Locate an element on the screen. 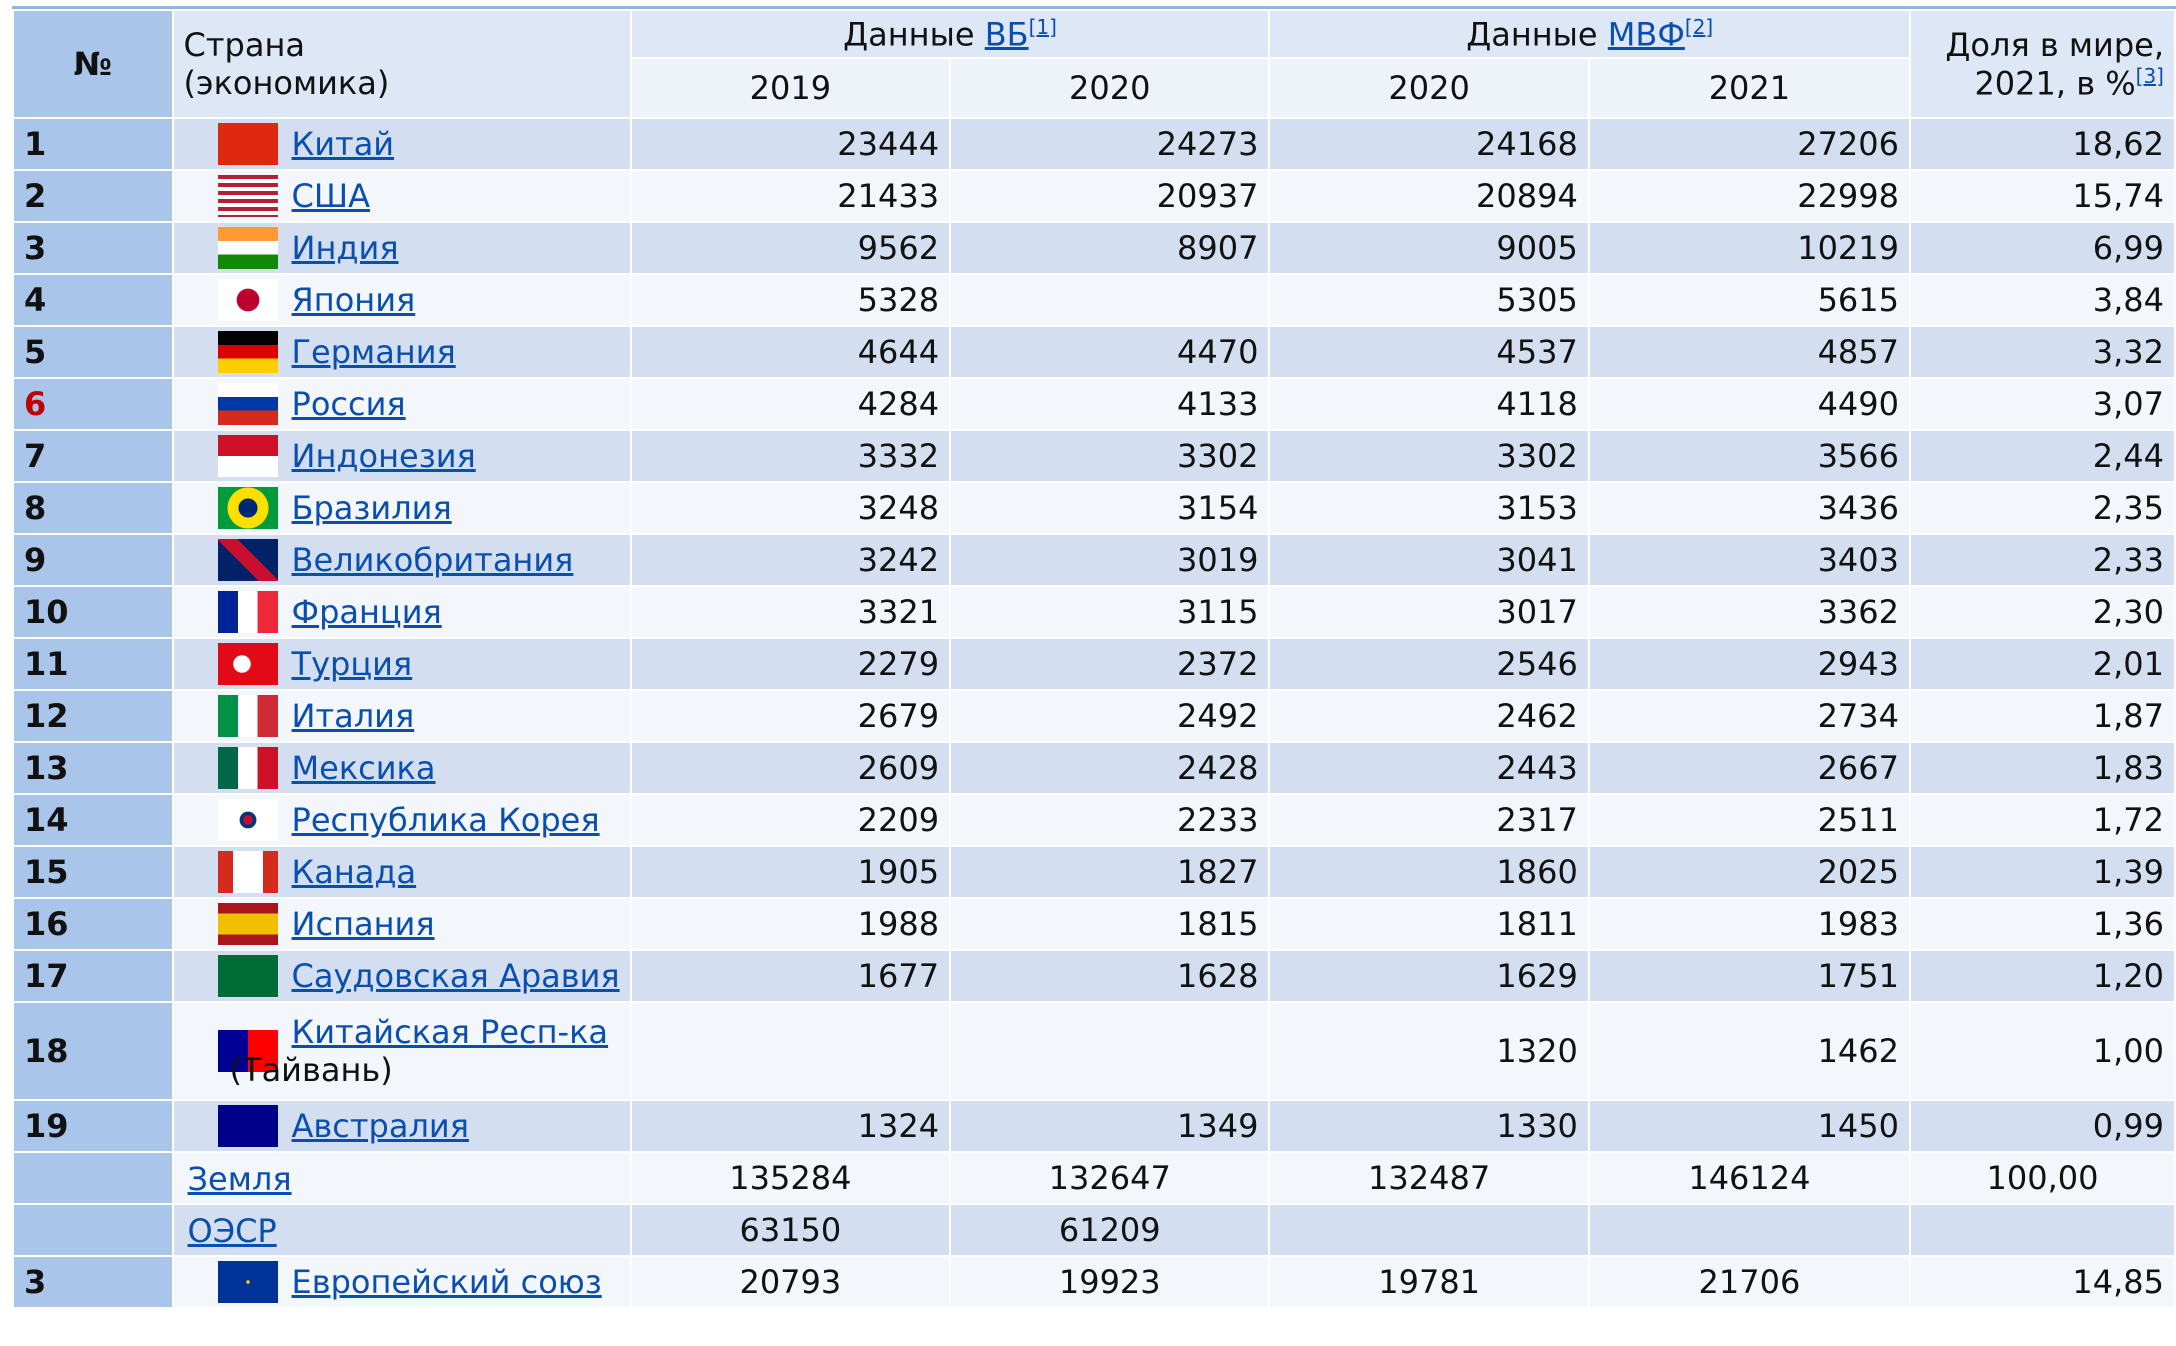 This screenshot has height=1346, width=2176. country-link: Индия is located at coordinates (345, 248).